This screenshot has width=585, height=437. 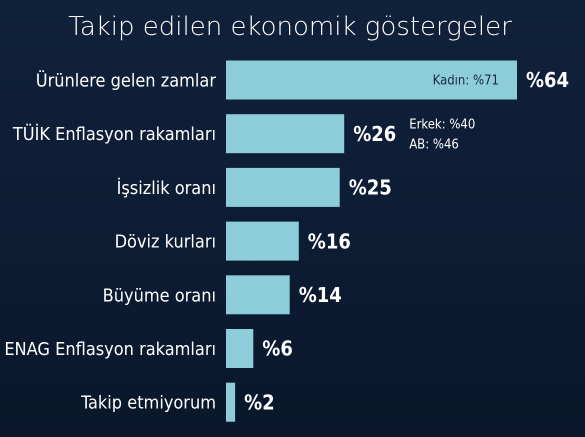 What do you see at coordinates (159, 295) in the screenshot?
I see `category-label: Büyüme oranı` at bounding box center [159, 295].